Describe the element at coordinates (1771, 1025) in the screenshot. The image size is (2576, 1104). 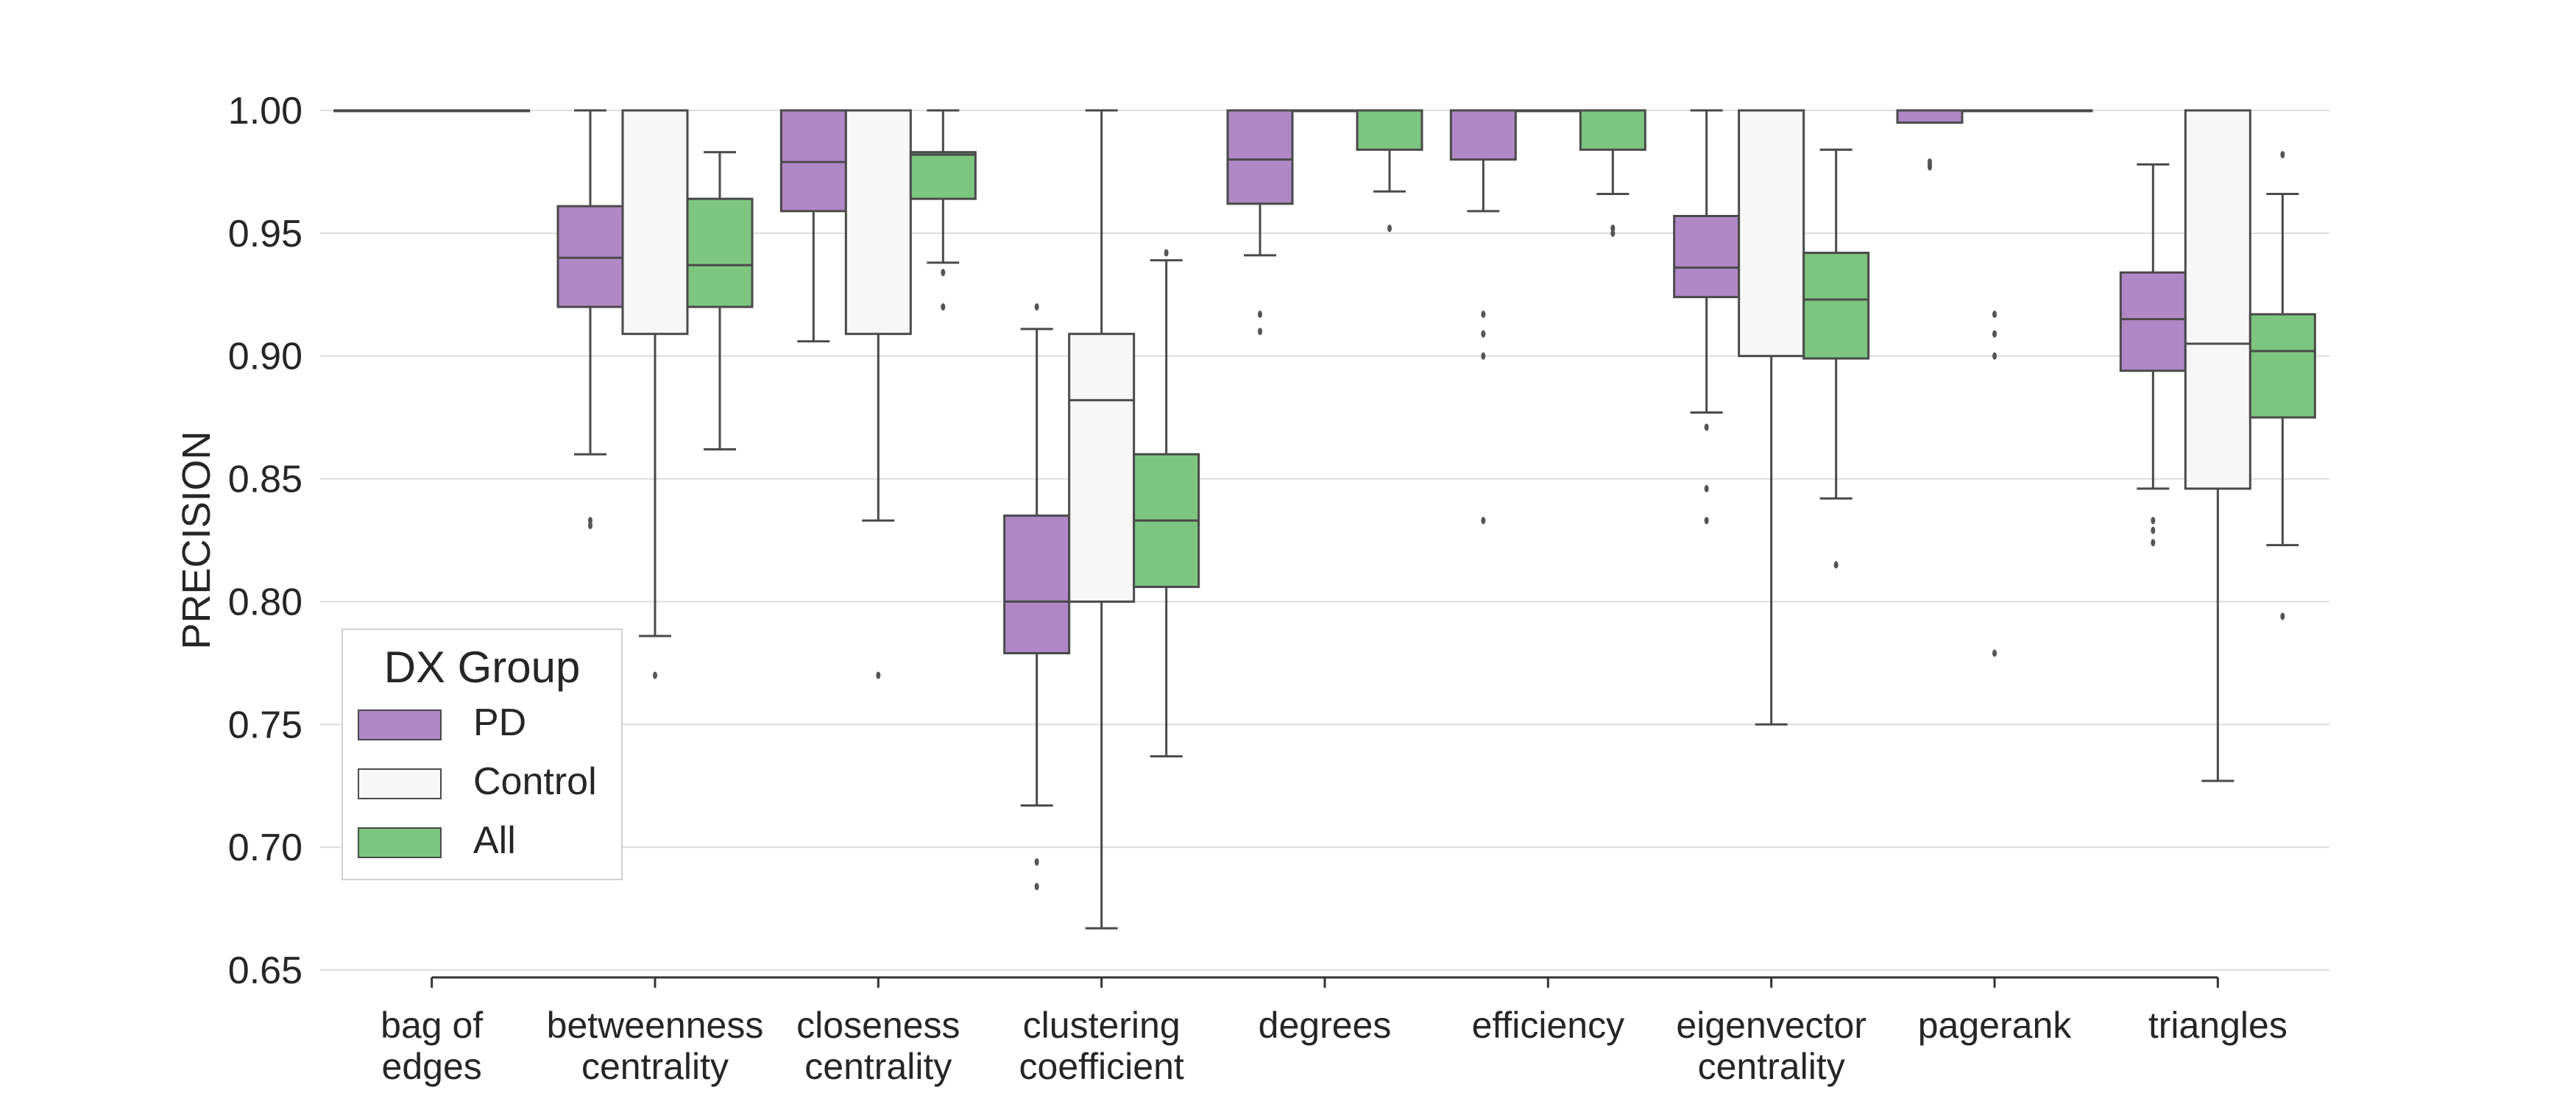
I see `x-tick-label: eigenvector` at that location.